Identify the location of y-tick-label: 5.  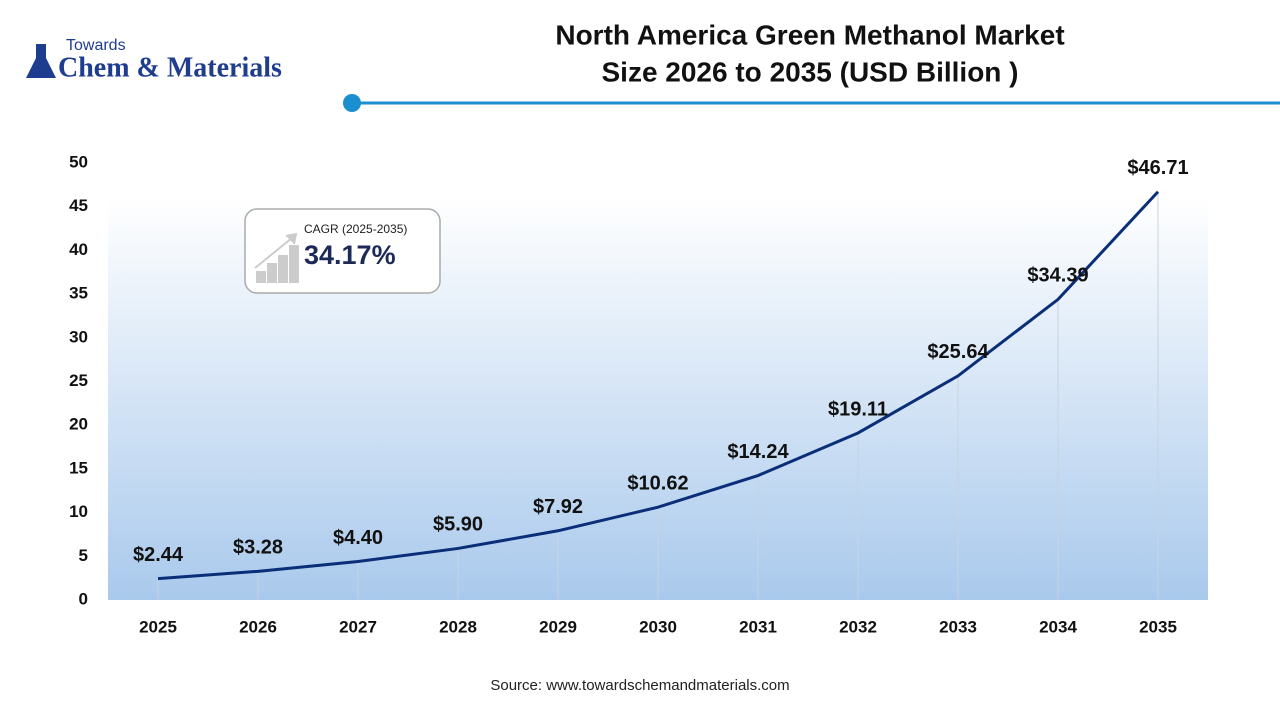
(83, 555).